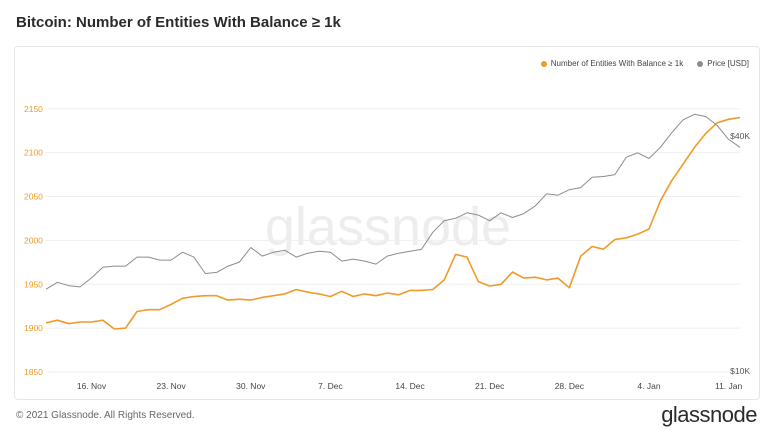  I want to click on legend-item-entities: Number of Entities With Balance ≥ 1k, so click(612, 63).